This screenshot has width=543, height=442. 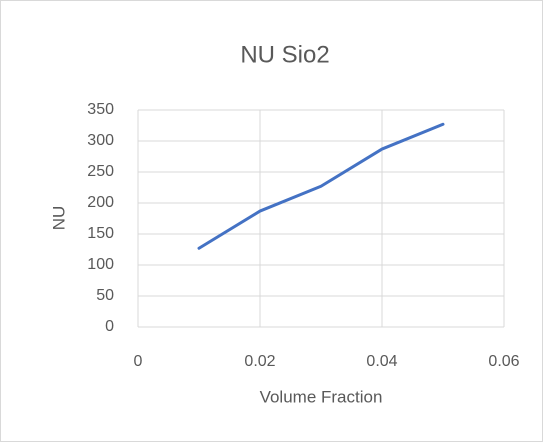 I want to click on y-tick-label: 100, so click(x=100, y=264).